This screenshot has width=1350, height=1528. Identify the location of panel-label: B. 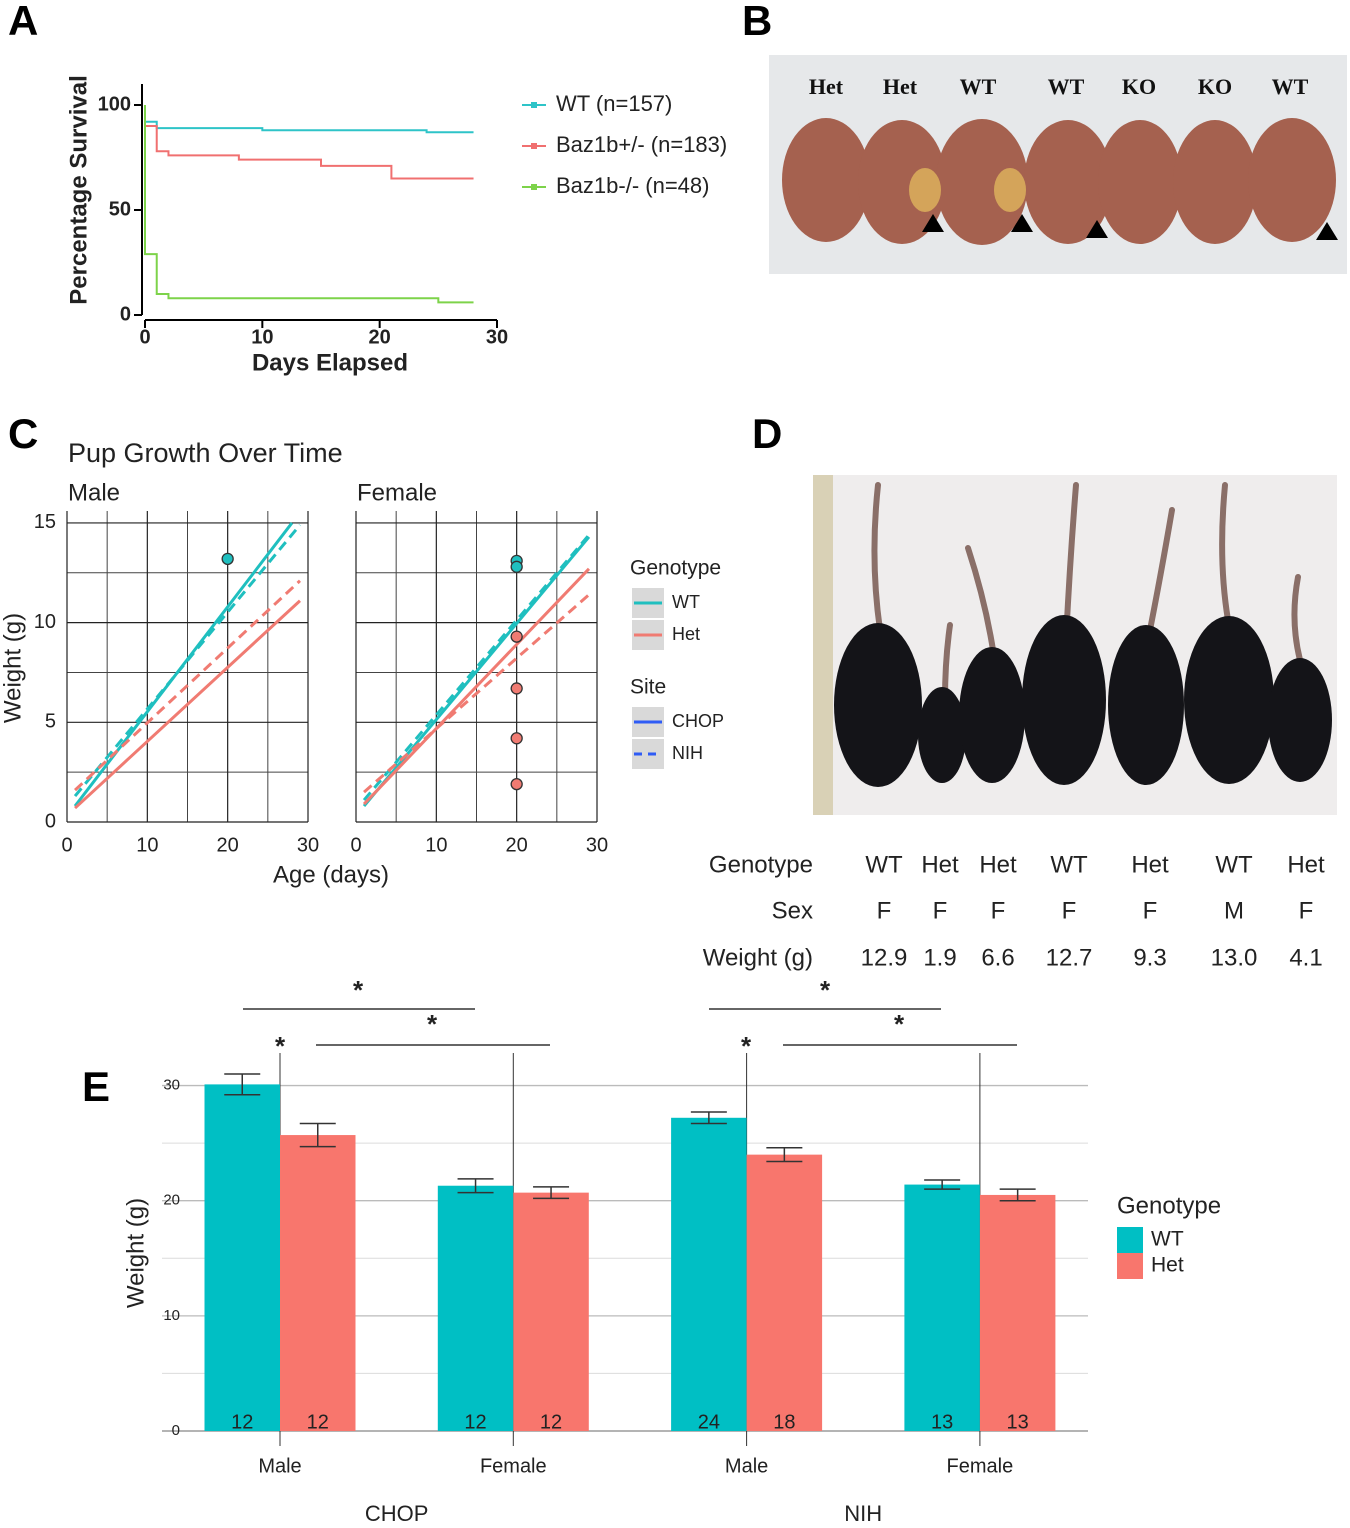
(757, 22).